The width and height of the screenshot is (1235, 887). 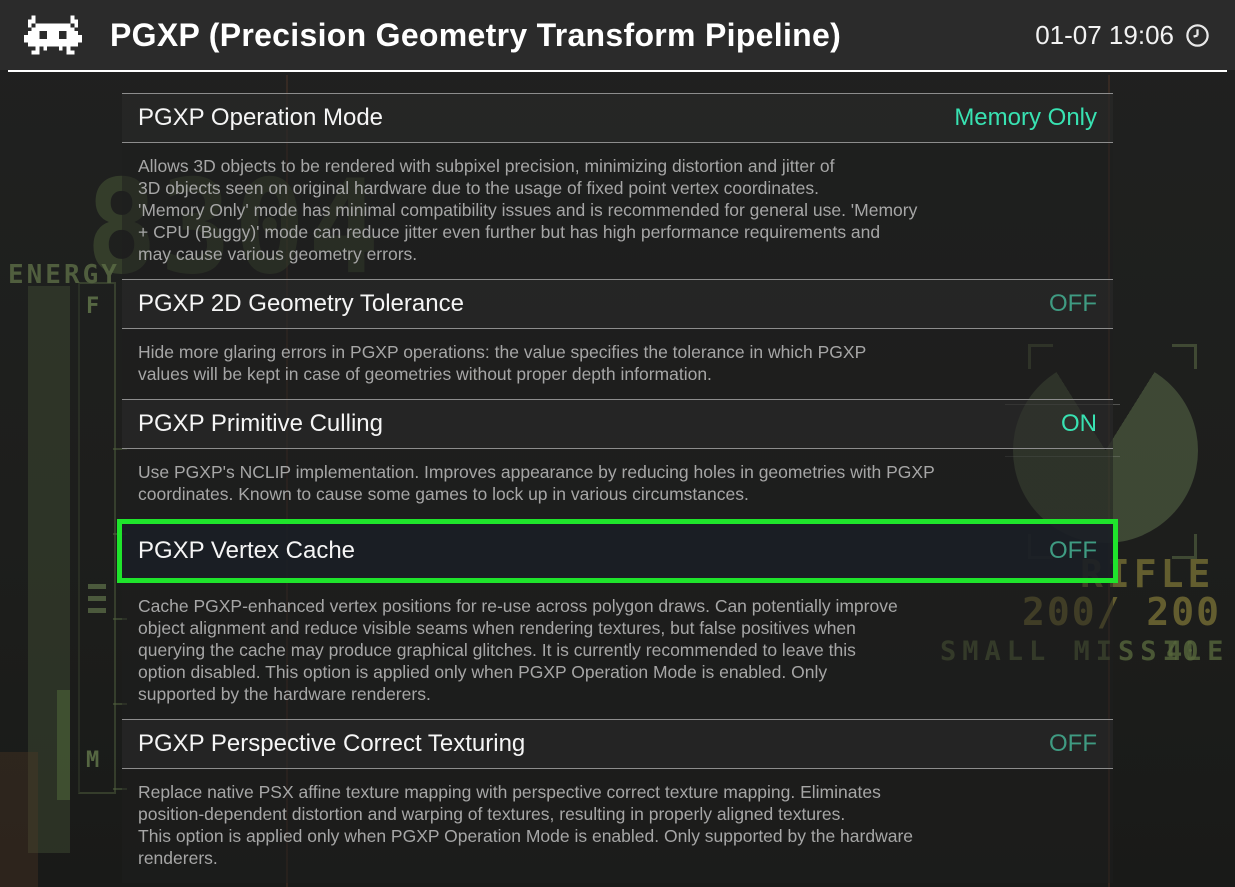 I want to click on hud-gauge-mid-marker: M, so click(x=93, y=760).